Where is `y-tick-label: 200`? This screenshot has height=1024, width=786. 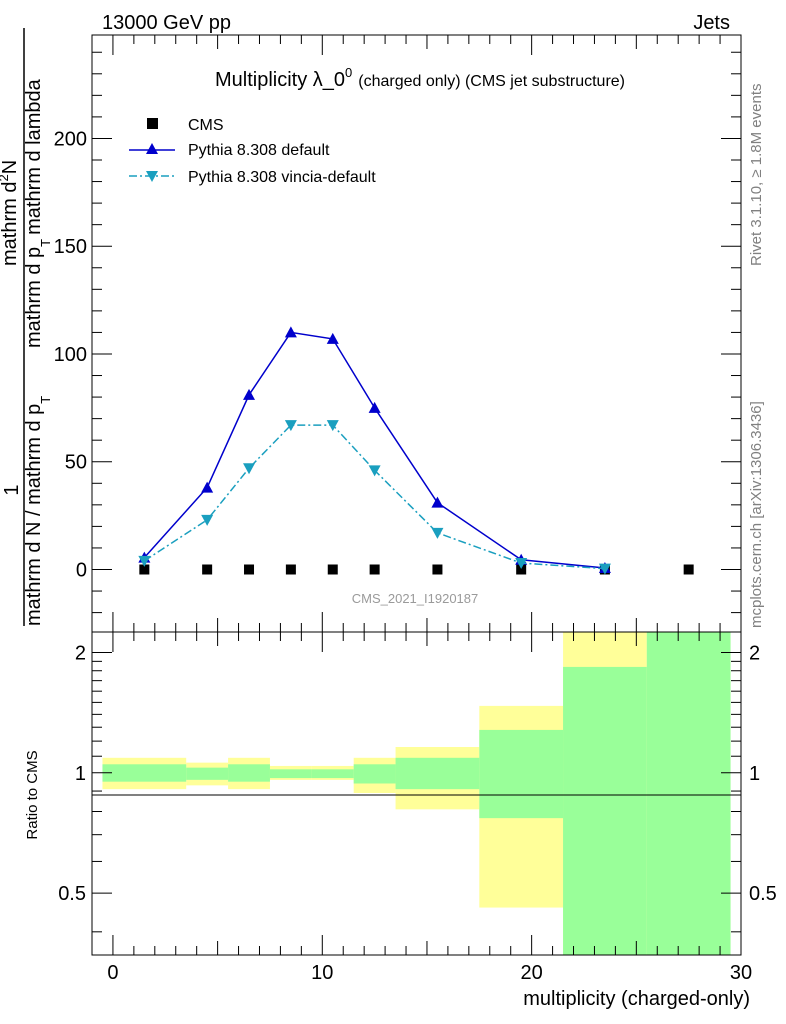
y-tick-label: 200 is located at coordinates (70, 139).